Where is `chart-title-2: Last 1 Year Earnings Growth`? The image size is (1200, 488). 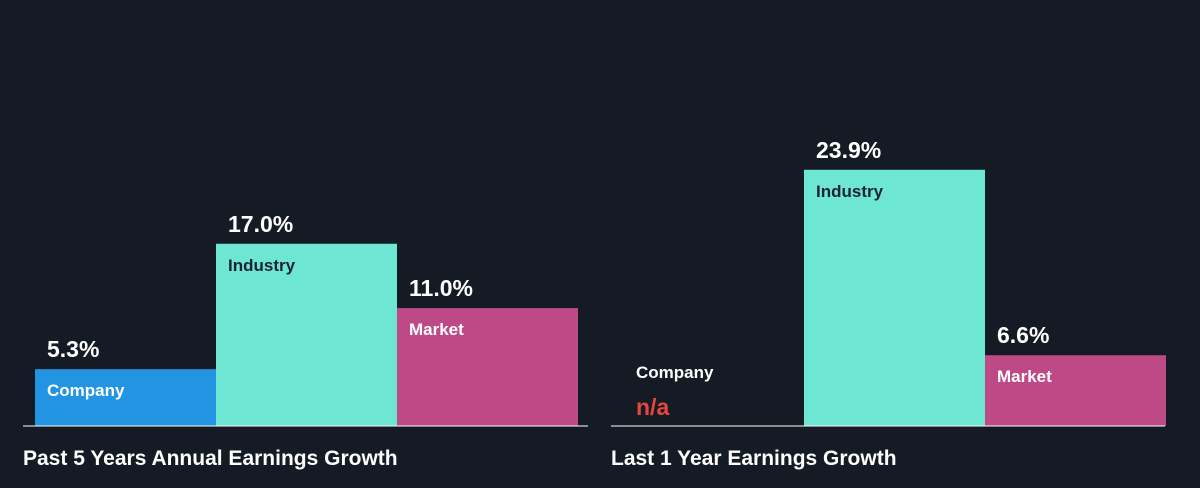
chart-title-2: Last 1 Year Earnings Growth is located at coordinates (754, 458).